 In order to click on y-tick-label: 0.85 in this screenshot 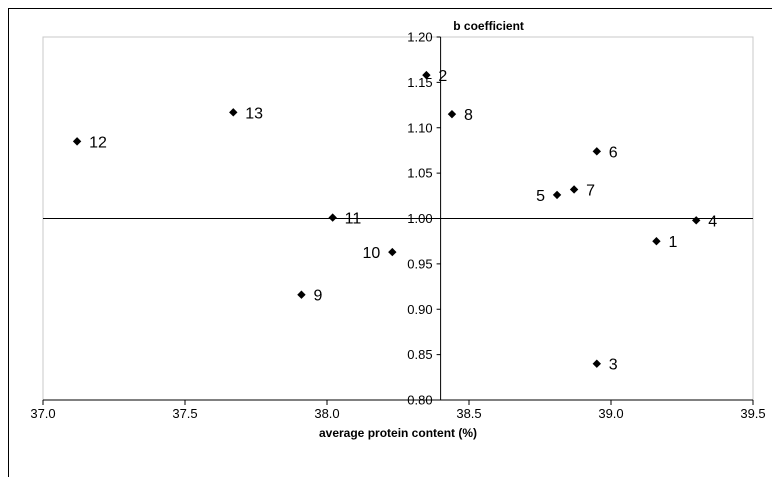, I will do `click(419, 354)`.